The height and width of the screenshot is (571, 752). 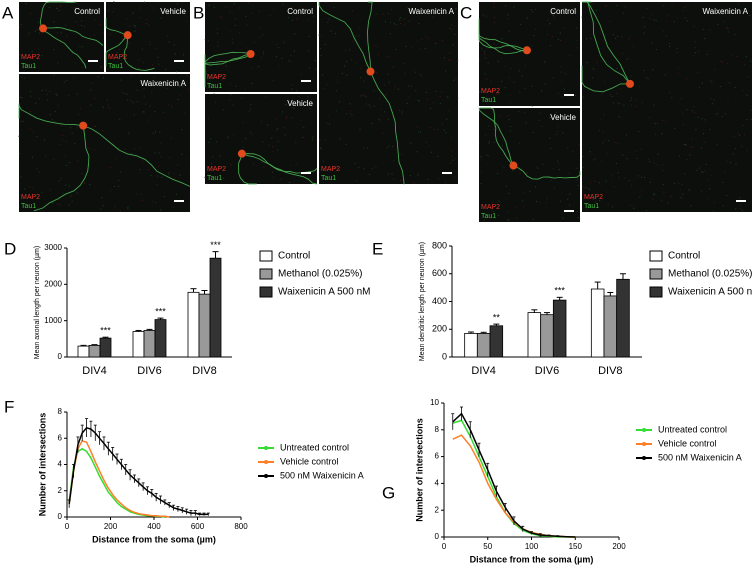 What do you see at coordinates (439, 245) in the screenshot?
I see `y-tick-label: 800` at bounding box center [439, 245].